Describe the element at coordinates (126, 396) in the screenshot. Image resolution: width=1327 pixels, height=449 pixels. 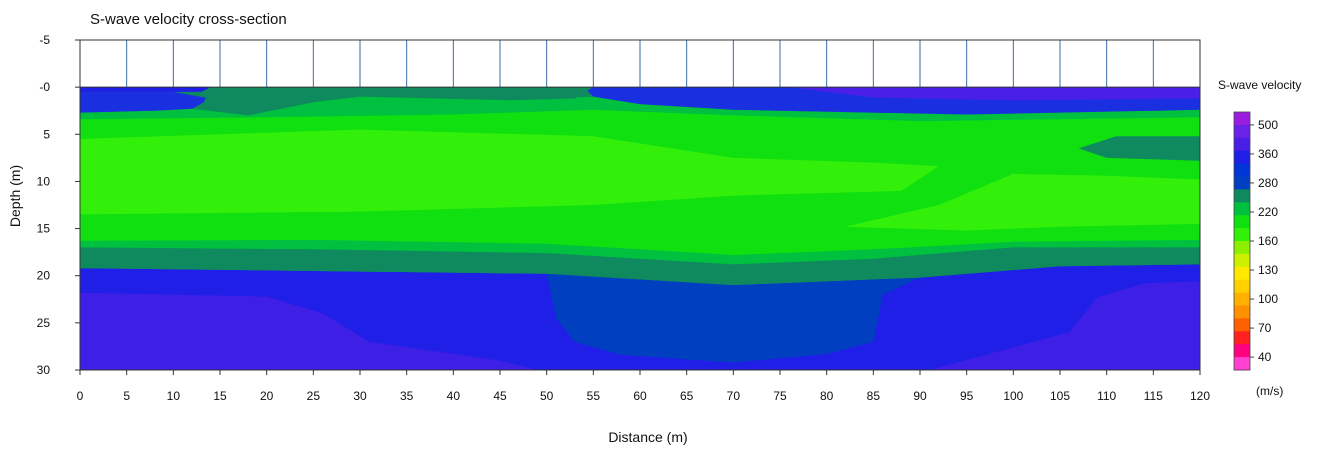
I see `x-tick-label: 5` at that location.